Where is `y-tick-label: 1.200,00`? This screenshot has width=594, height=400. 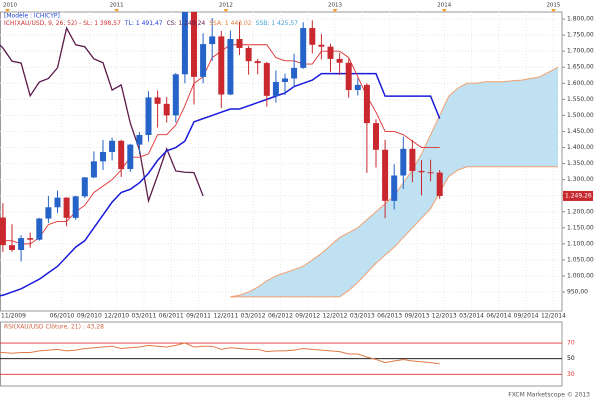 y-tick-label: 1.200,00 is located at coordinates (580, 211).